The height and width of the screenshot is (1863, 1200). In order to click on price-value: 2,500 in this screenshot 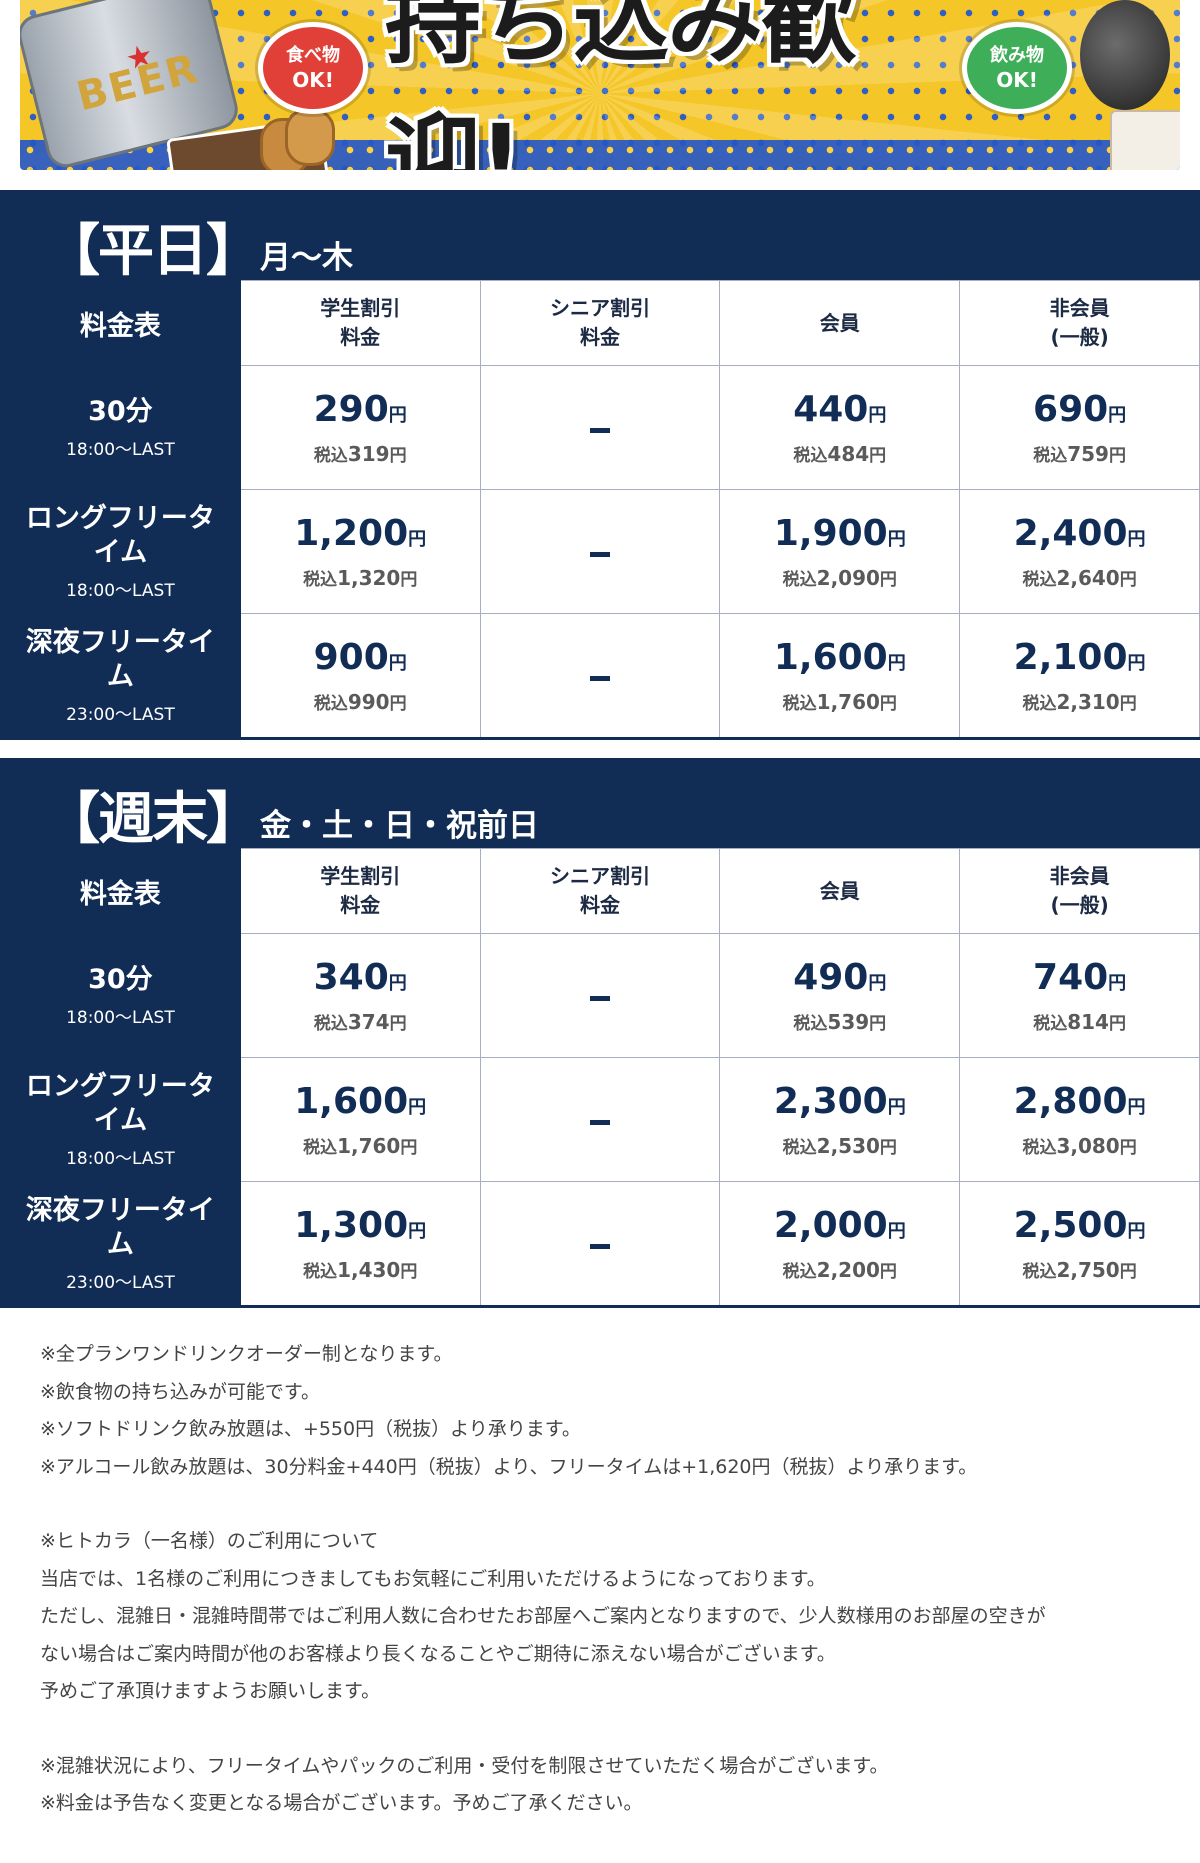, I will do `click(1070, 1225)`.